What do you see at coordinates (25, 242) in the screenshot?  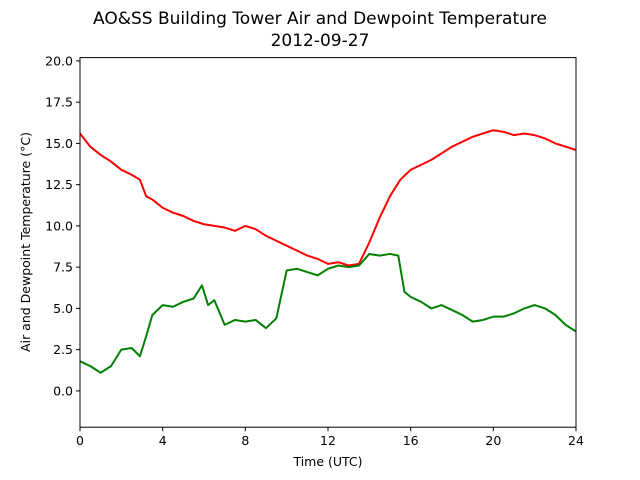 I see `y-axis-label: Air and Dewpoint Temperature (°C)` at bounding box center [25, 242].